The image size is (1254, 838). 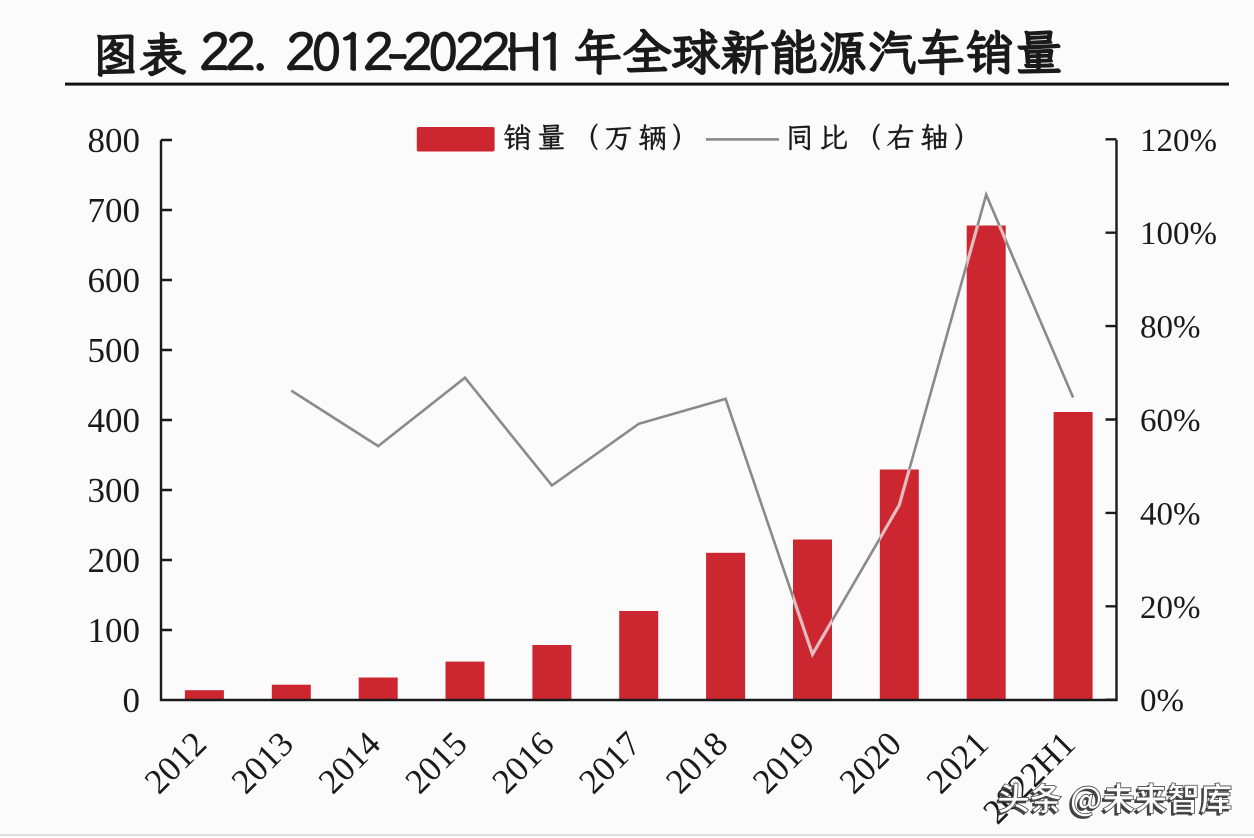 What do you see at coordinates (1162, 701) in the screenshot?
I see `svg-text: 0%` at bounding box center [1162, 701].